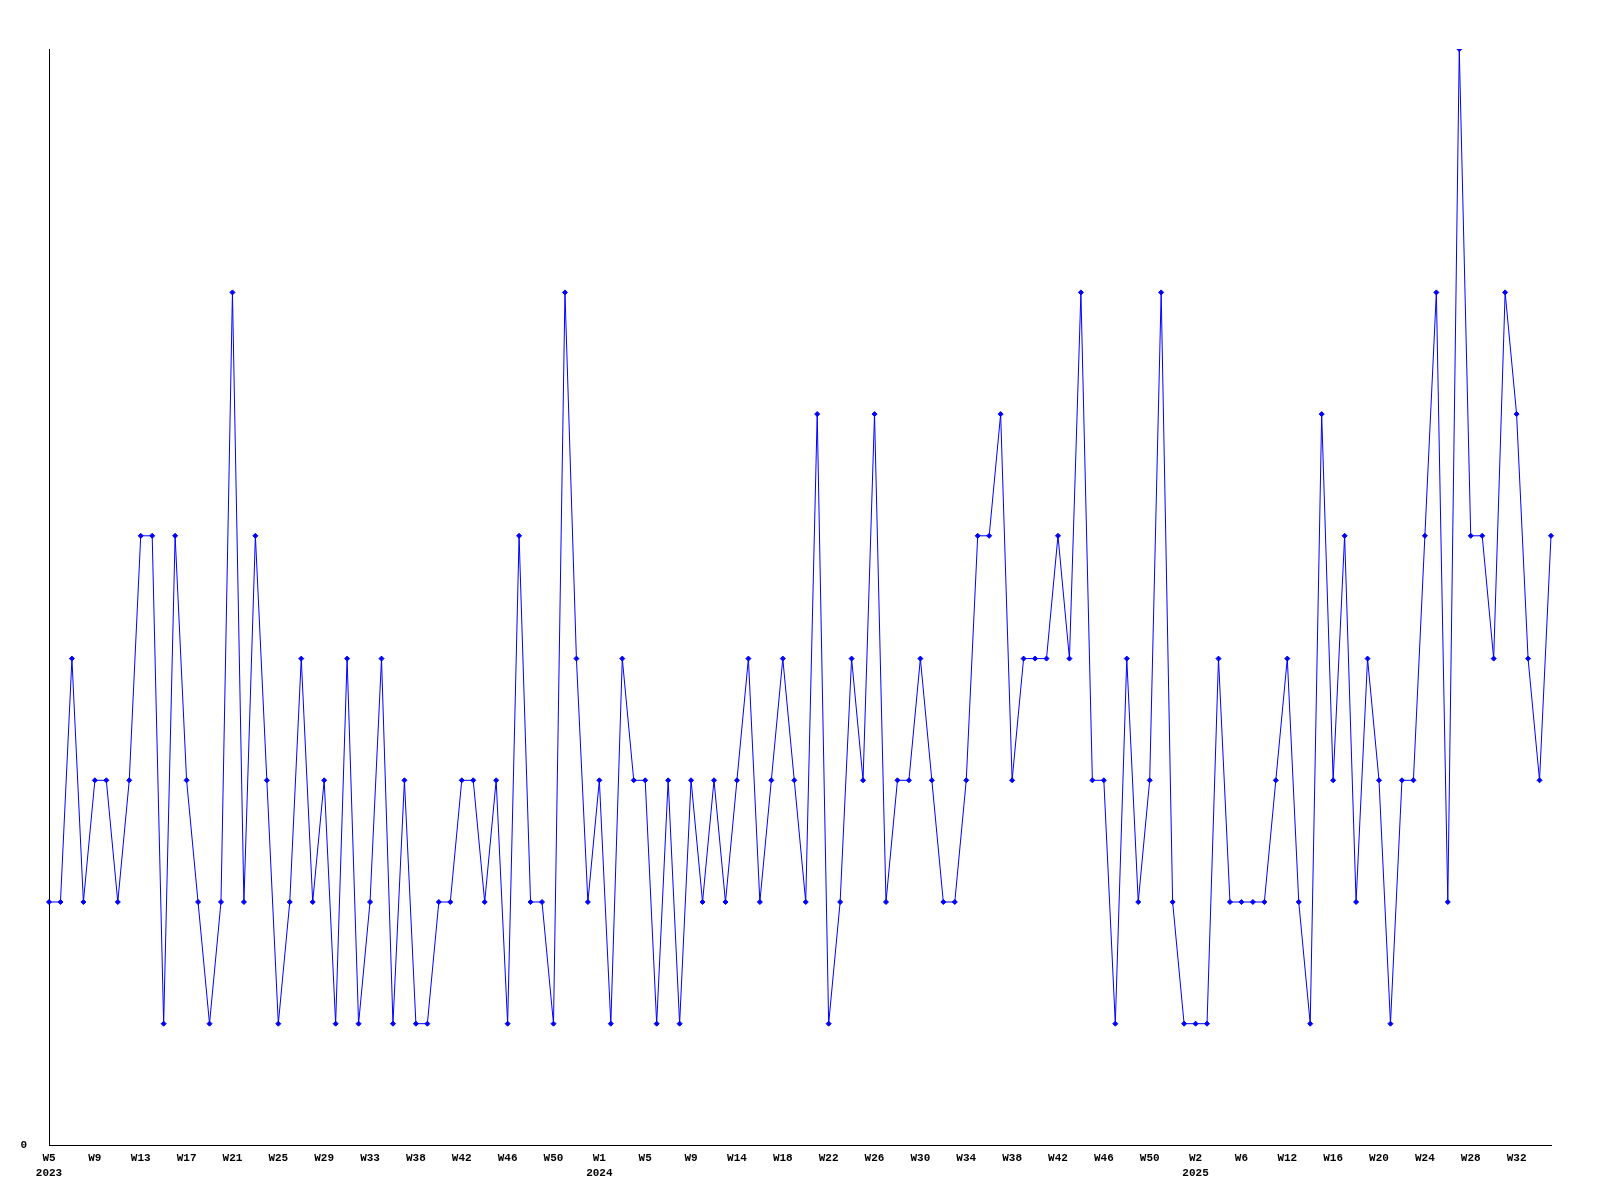  Describe the element at coordinates (49, 1165) in the screenshot. I see `x-tick-label: W5 2023` at that location.